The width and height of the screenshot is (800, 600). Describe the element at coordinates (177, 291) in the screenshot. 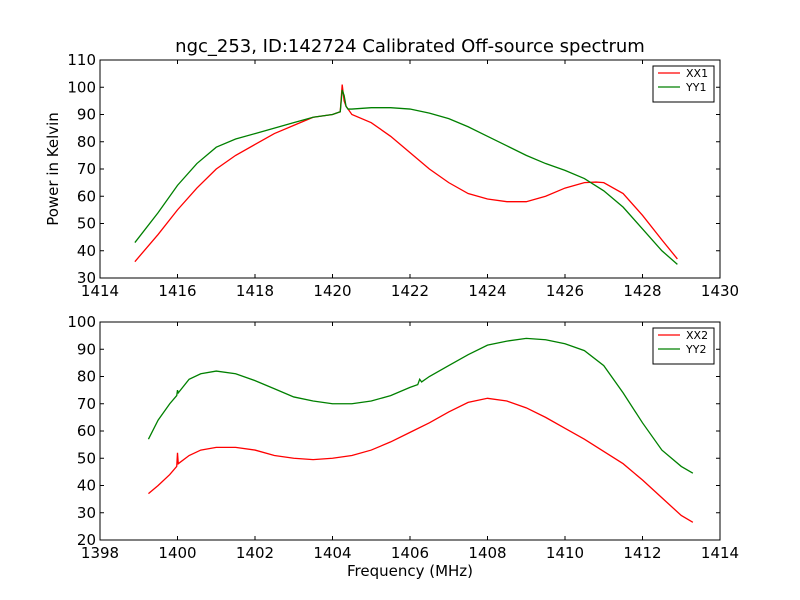

I see `x-tick-label: 1416` at that location.